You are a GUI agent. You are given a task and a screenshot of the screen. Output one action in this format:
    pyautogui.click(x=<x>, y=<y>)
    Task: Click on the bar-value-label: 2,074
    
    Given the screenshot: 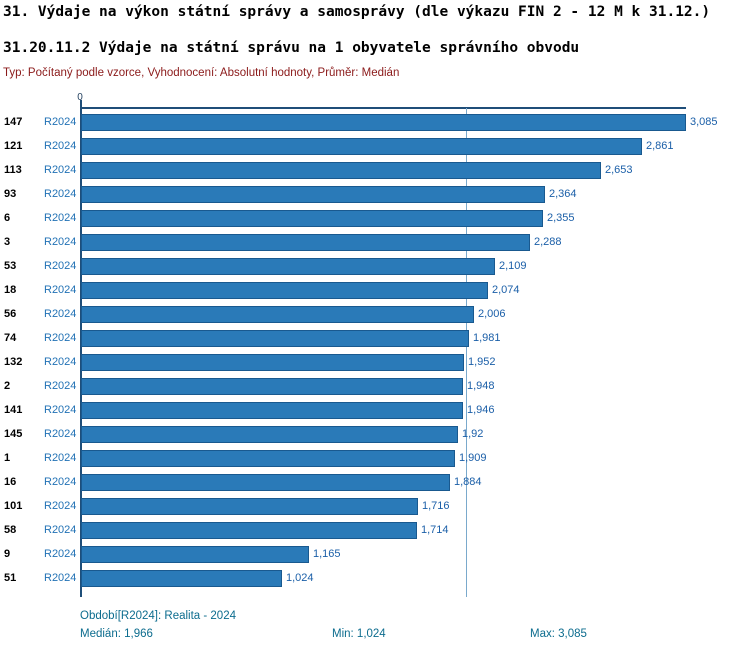 What is the action you would take?
    pyautogui.click(x=506, y=290)
    